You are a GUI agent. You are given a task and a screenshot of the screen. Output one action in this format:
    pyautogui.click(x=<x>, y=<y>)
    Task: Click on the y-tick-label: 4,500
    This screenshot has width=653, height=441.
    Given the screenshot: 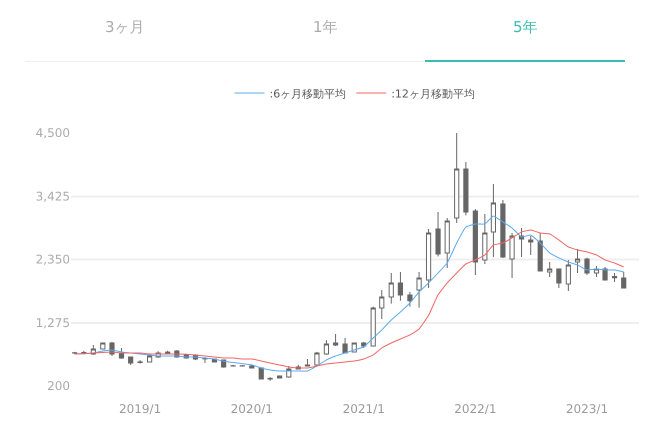 What is the action you would take?
    pyautogui.click(x=53, y=133)
    